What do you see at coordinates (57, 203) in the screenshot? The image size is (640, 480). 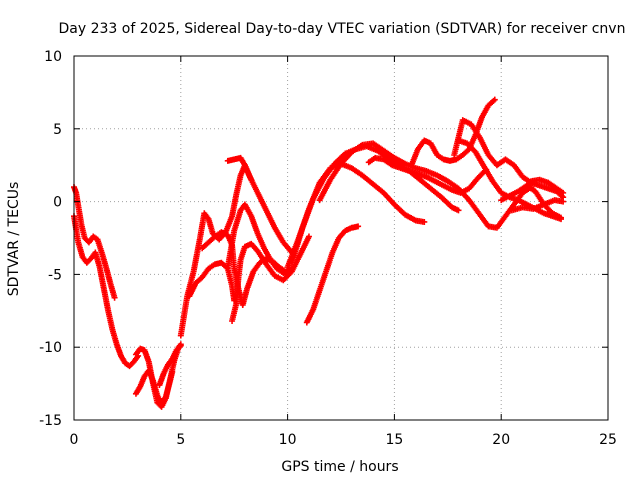 I see `y-tick-label: 0` at bounding box center [57, 203].